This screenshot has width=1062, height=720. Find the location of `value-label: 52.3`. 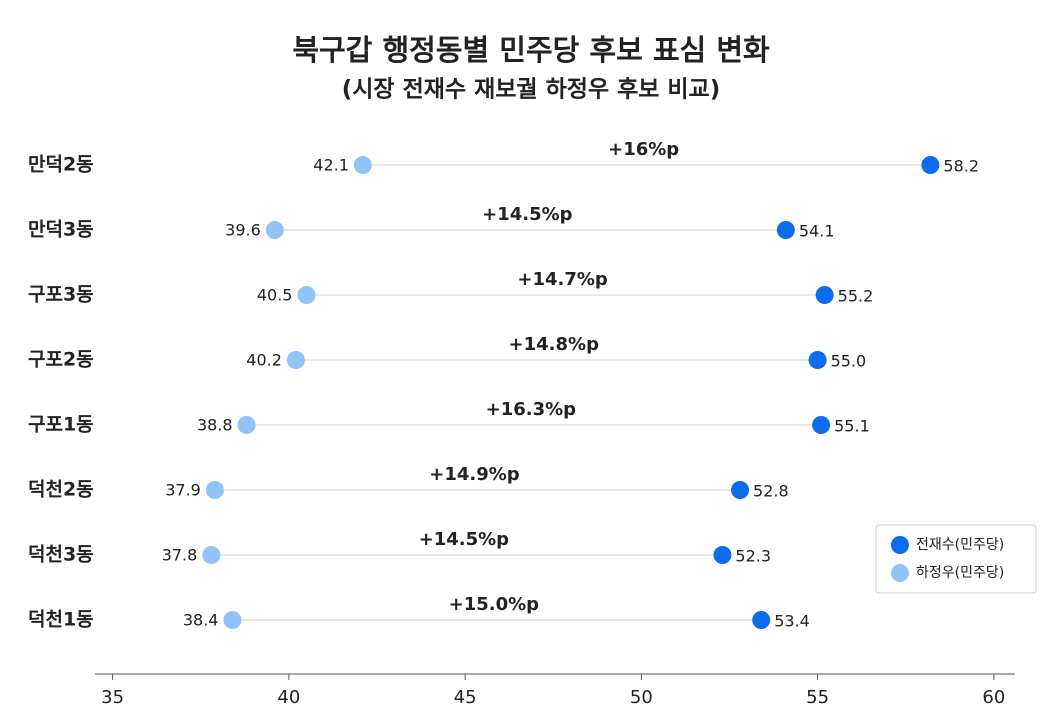

value-label: 52.3 is located at coordinates (753, 556).